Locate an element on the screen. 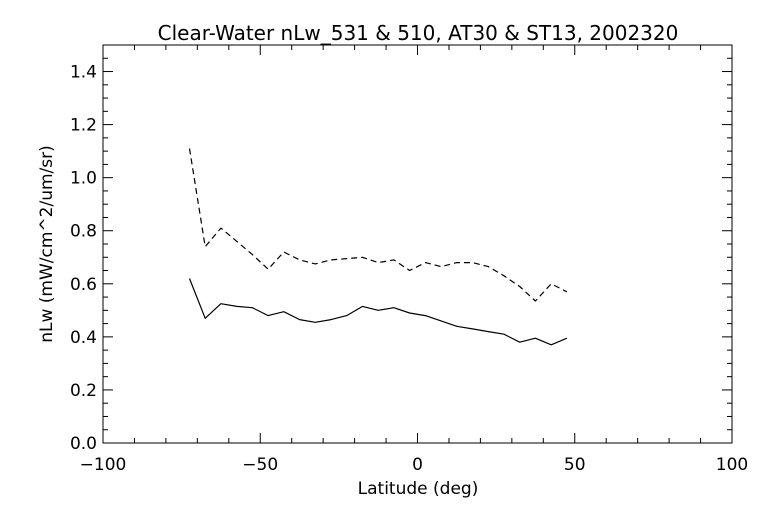 This screenshot has height=512, width=768. y-axis-label: nLw (mW/cm^2/um/sr) is located at coordinates (47, 244).